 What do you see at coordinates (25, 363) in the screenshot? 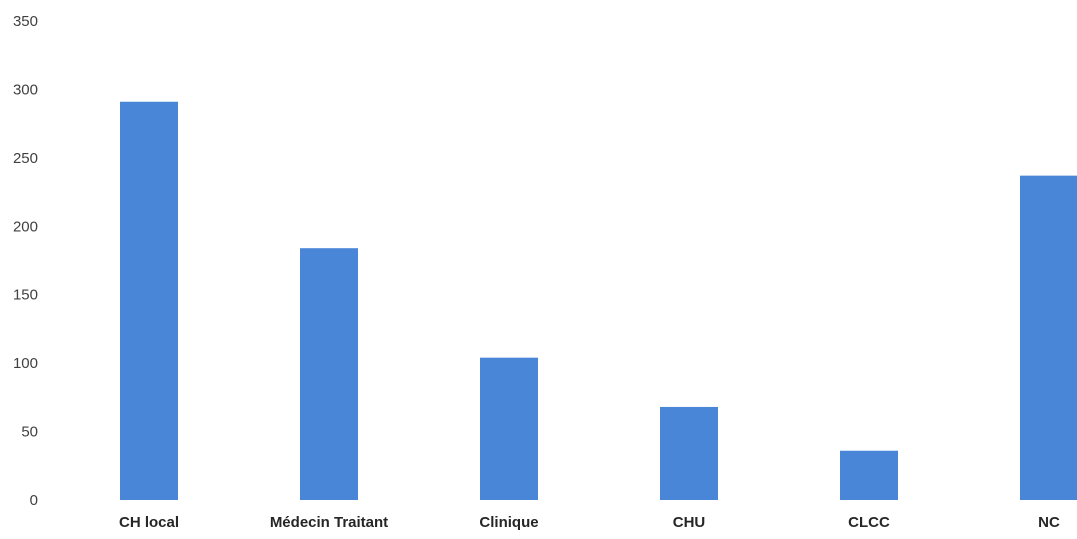
I see `y-tick-label: 100` at bounding box center [25, 363].